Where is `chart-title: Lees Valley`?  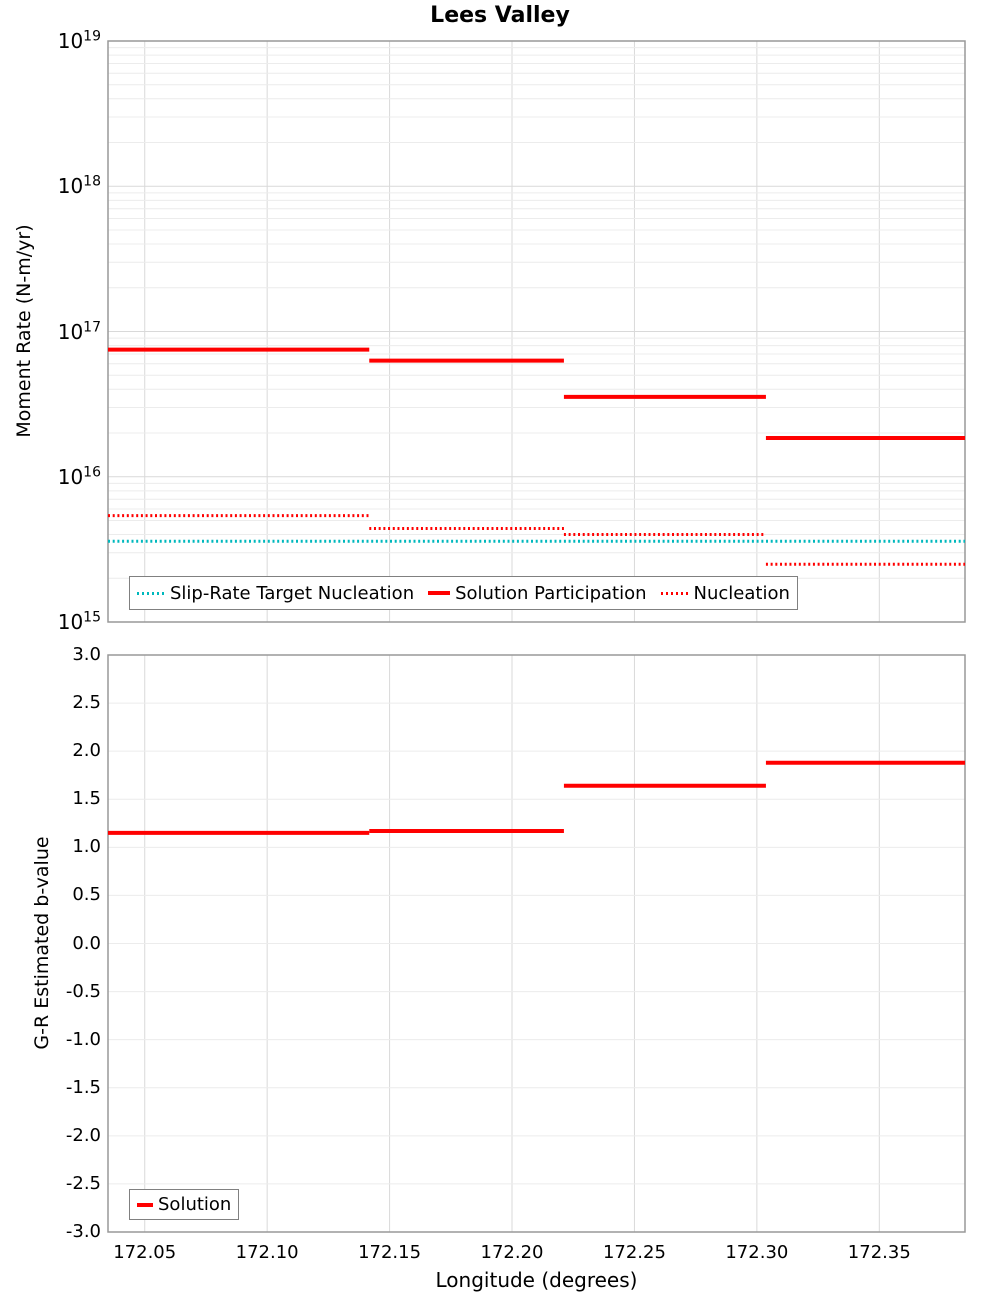 chart-title: Lees Valley is located at coordinates (500, 15).